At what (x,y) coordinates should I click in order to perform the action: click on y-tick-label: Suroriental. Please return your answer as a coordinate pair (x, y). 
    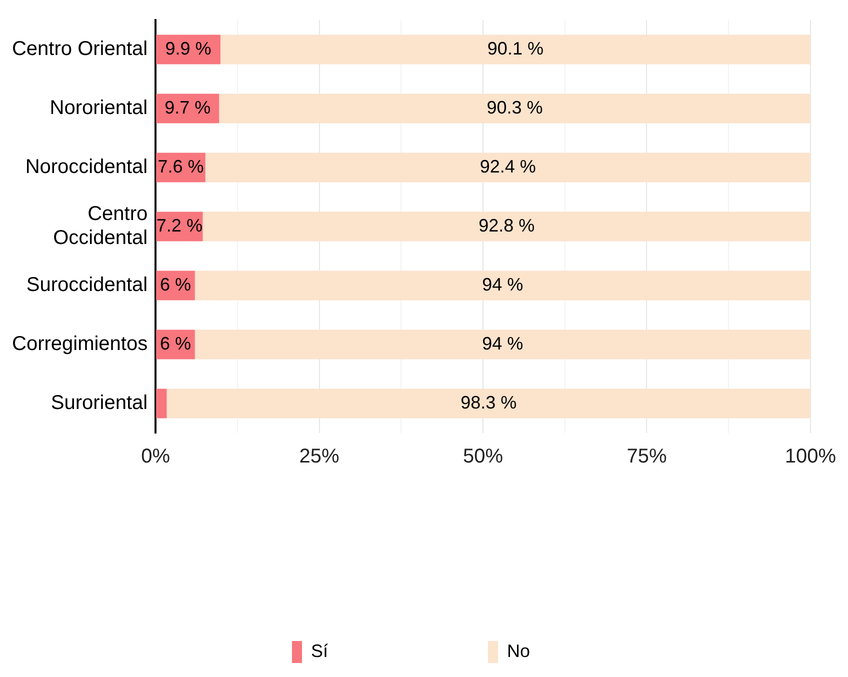
    Looking at the image, I should click on (99, 403).